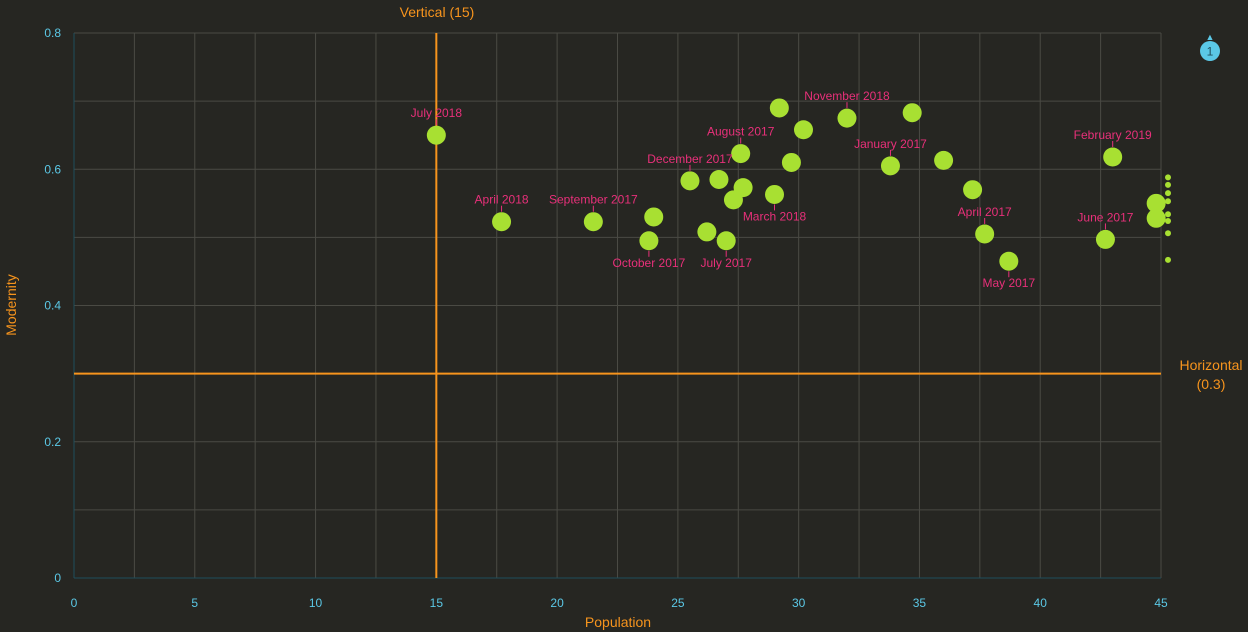 The height and width of the screenshot is (632, 1248). I want to click on x-tick-label: 35, so click(920, 603).